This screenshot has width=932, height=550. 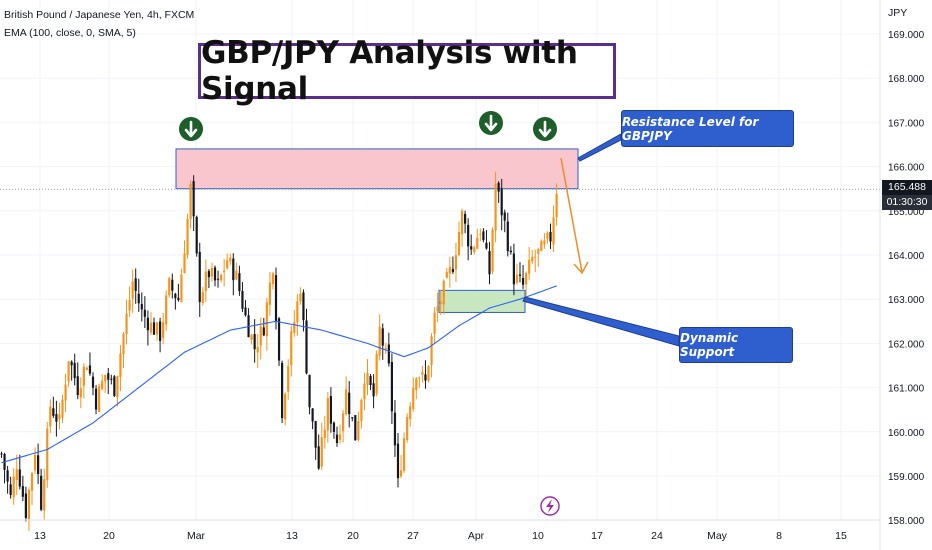 I want to click on x-tick-label: 10, so click(x=538, y=536).